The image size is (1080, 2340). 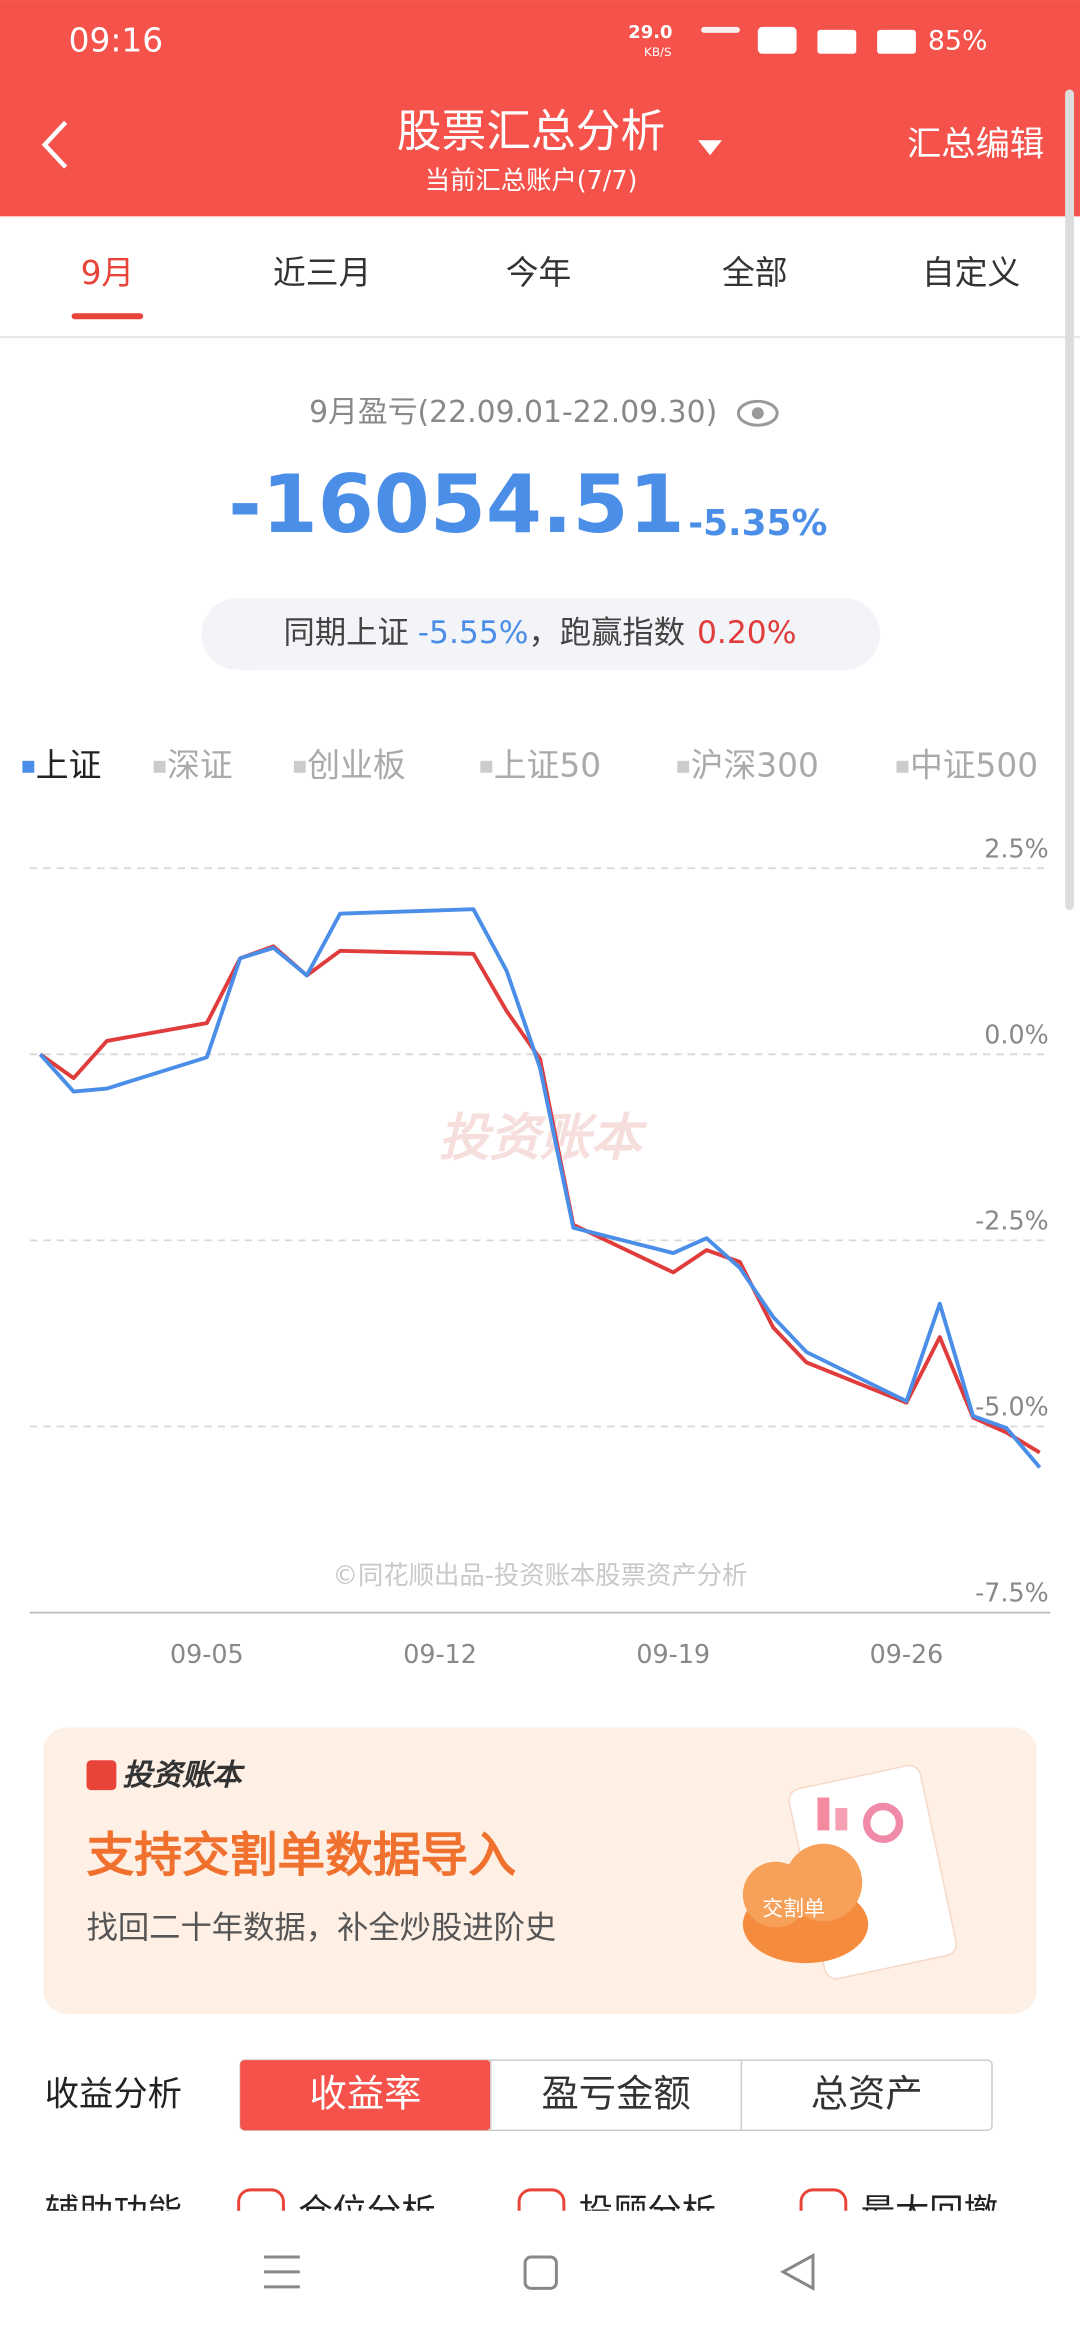 I want to click on nav-back, so click(x=797, y=2271).